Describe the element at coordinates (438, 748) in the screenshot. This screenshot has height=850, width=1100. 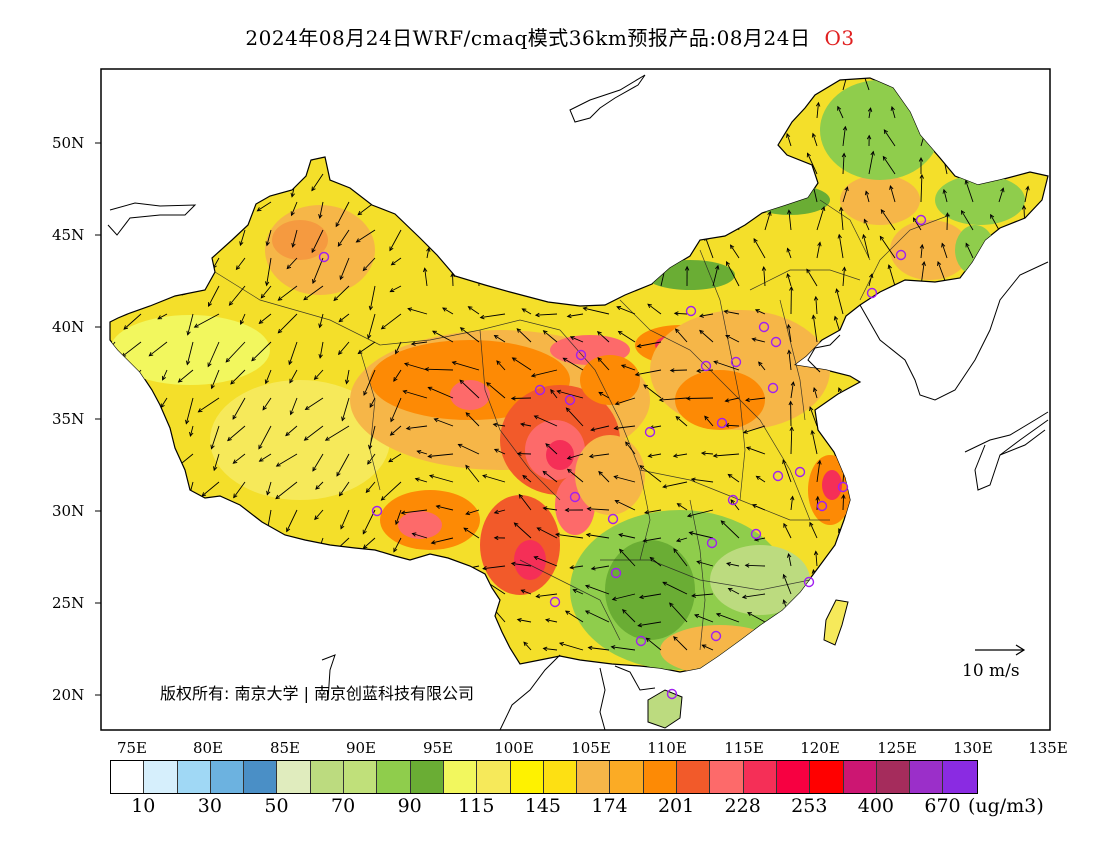
I see `lon-95: 95E` at that location.